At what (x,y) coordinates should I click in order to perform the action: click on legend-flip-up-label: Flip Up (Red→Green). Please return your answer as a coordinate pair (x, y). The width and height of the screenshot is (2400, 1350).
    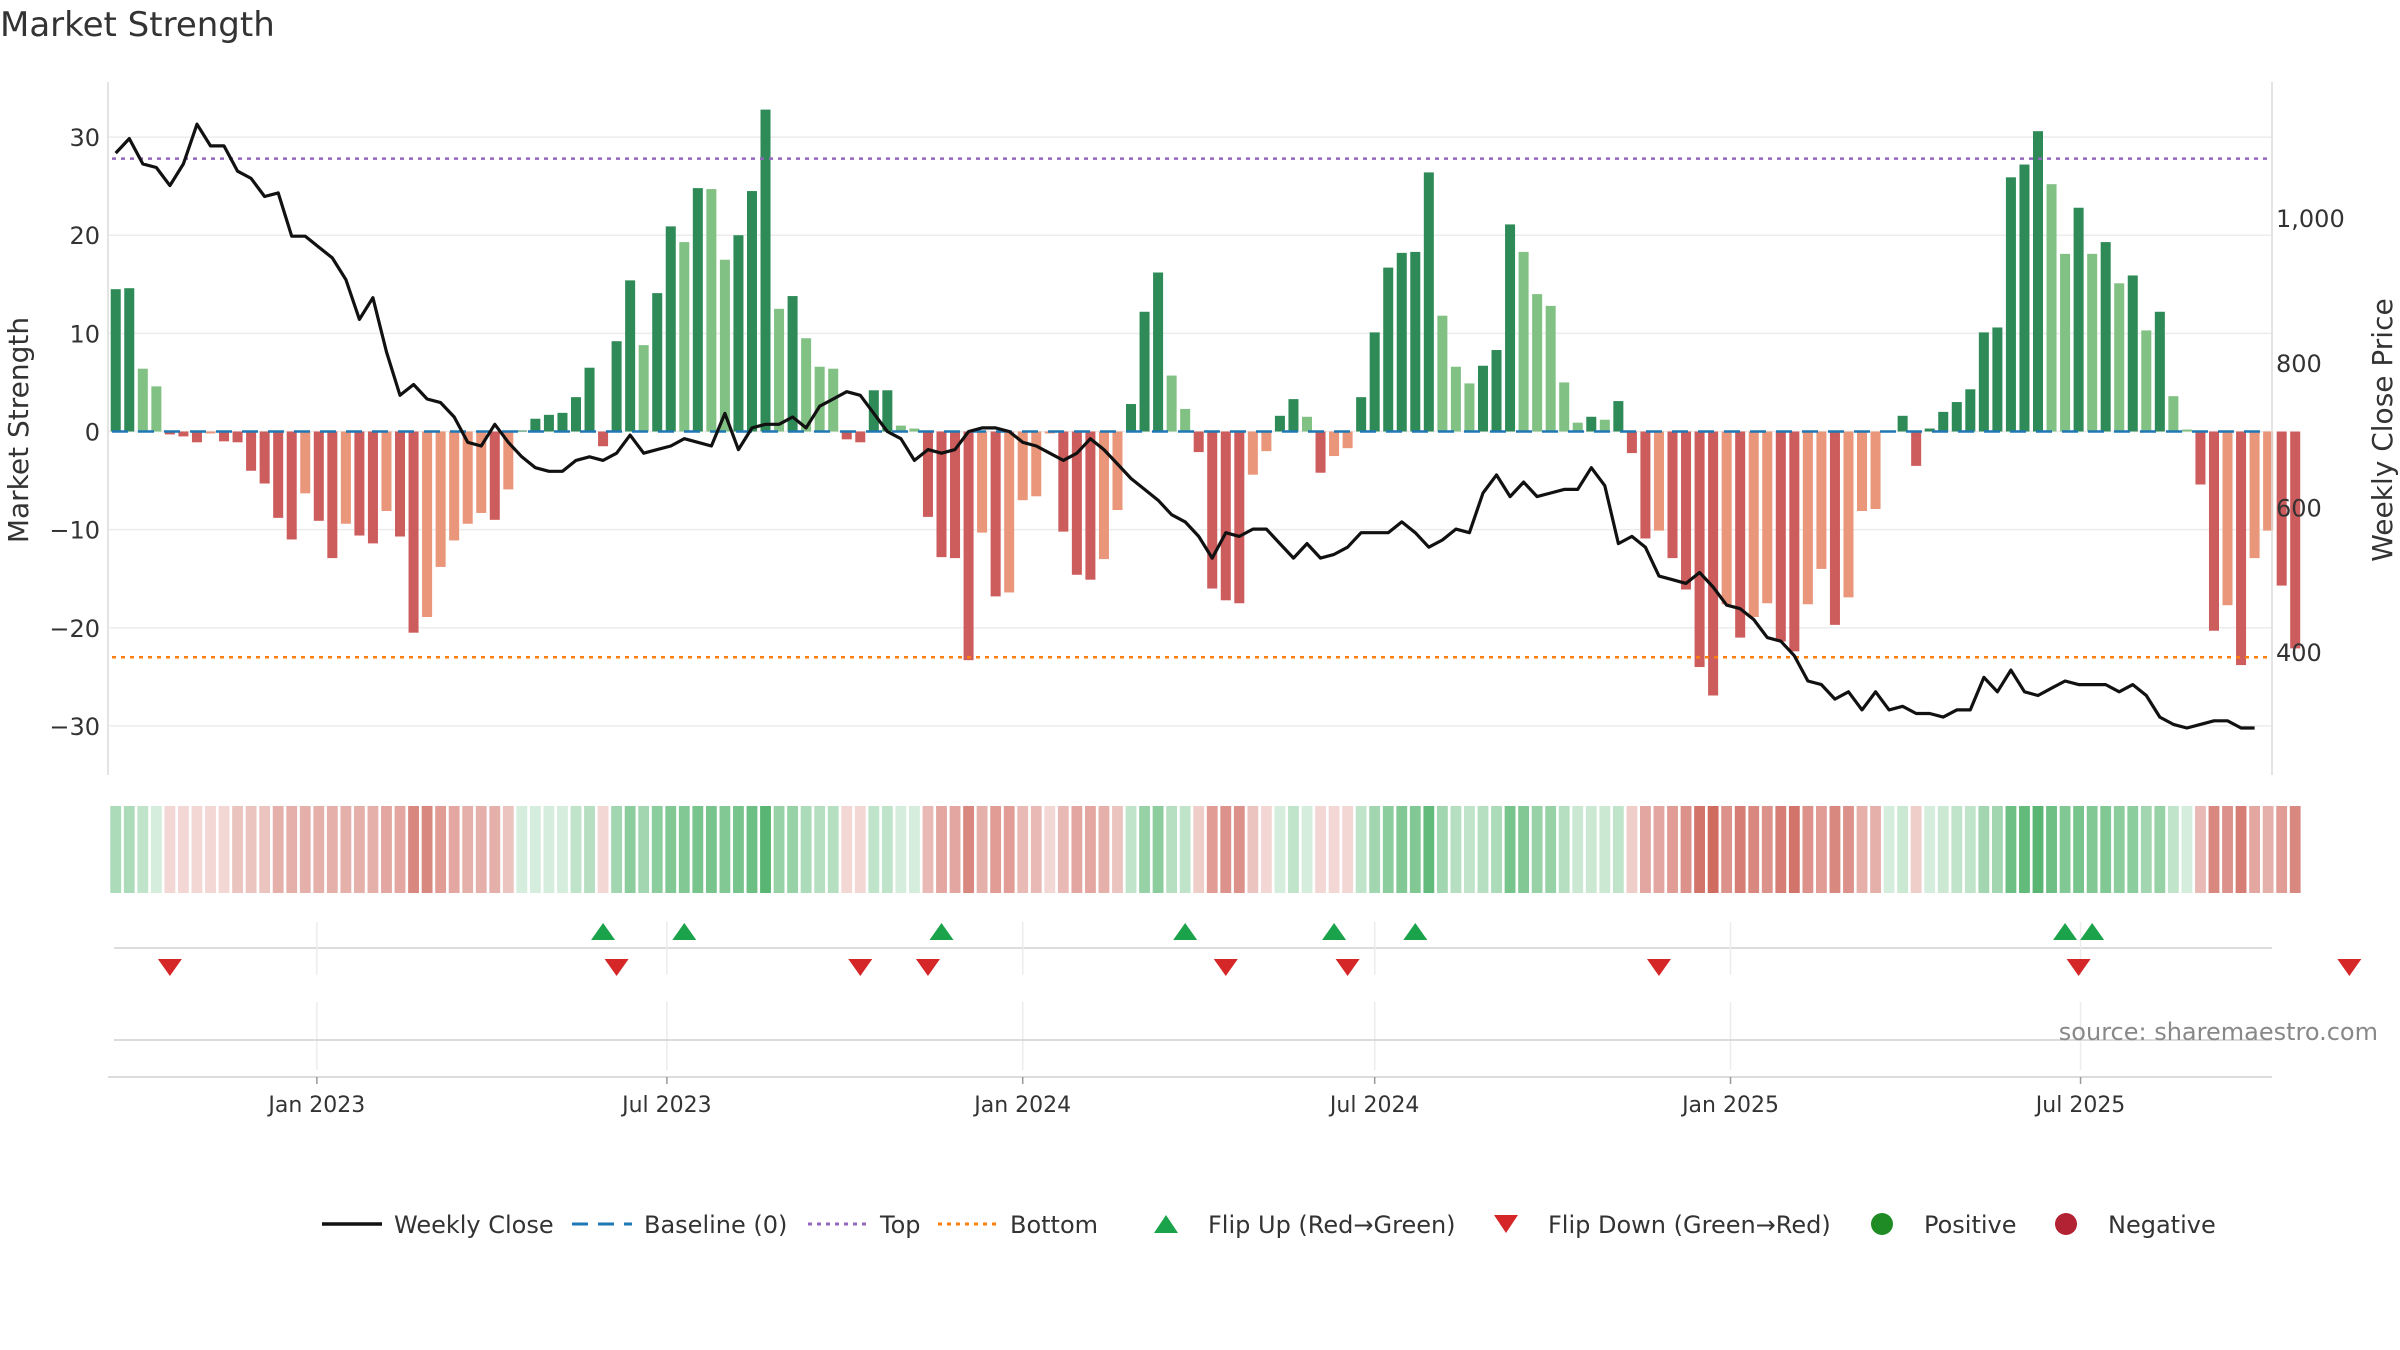
    Looking at the image, I should click on (1332, 1225).